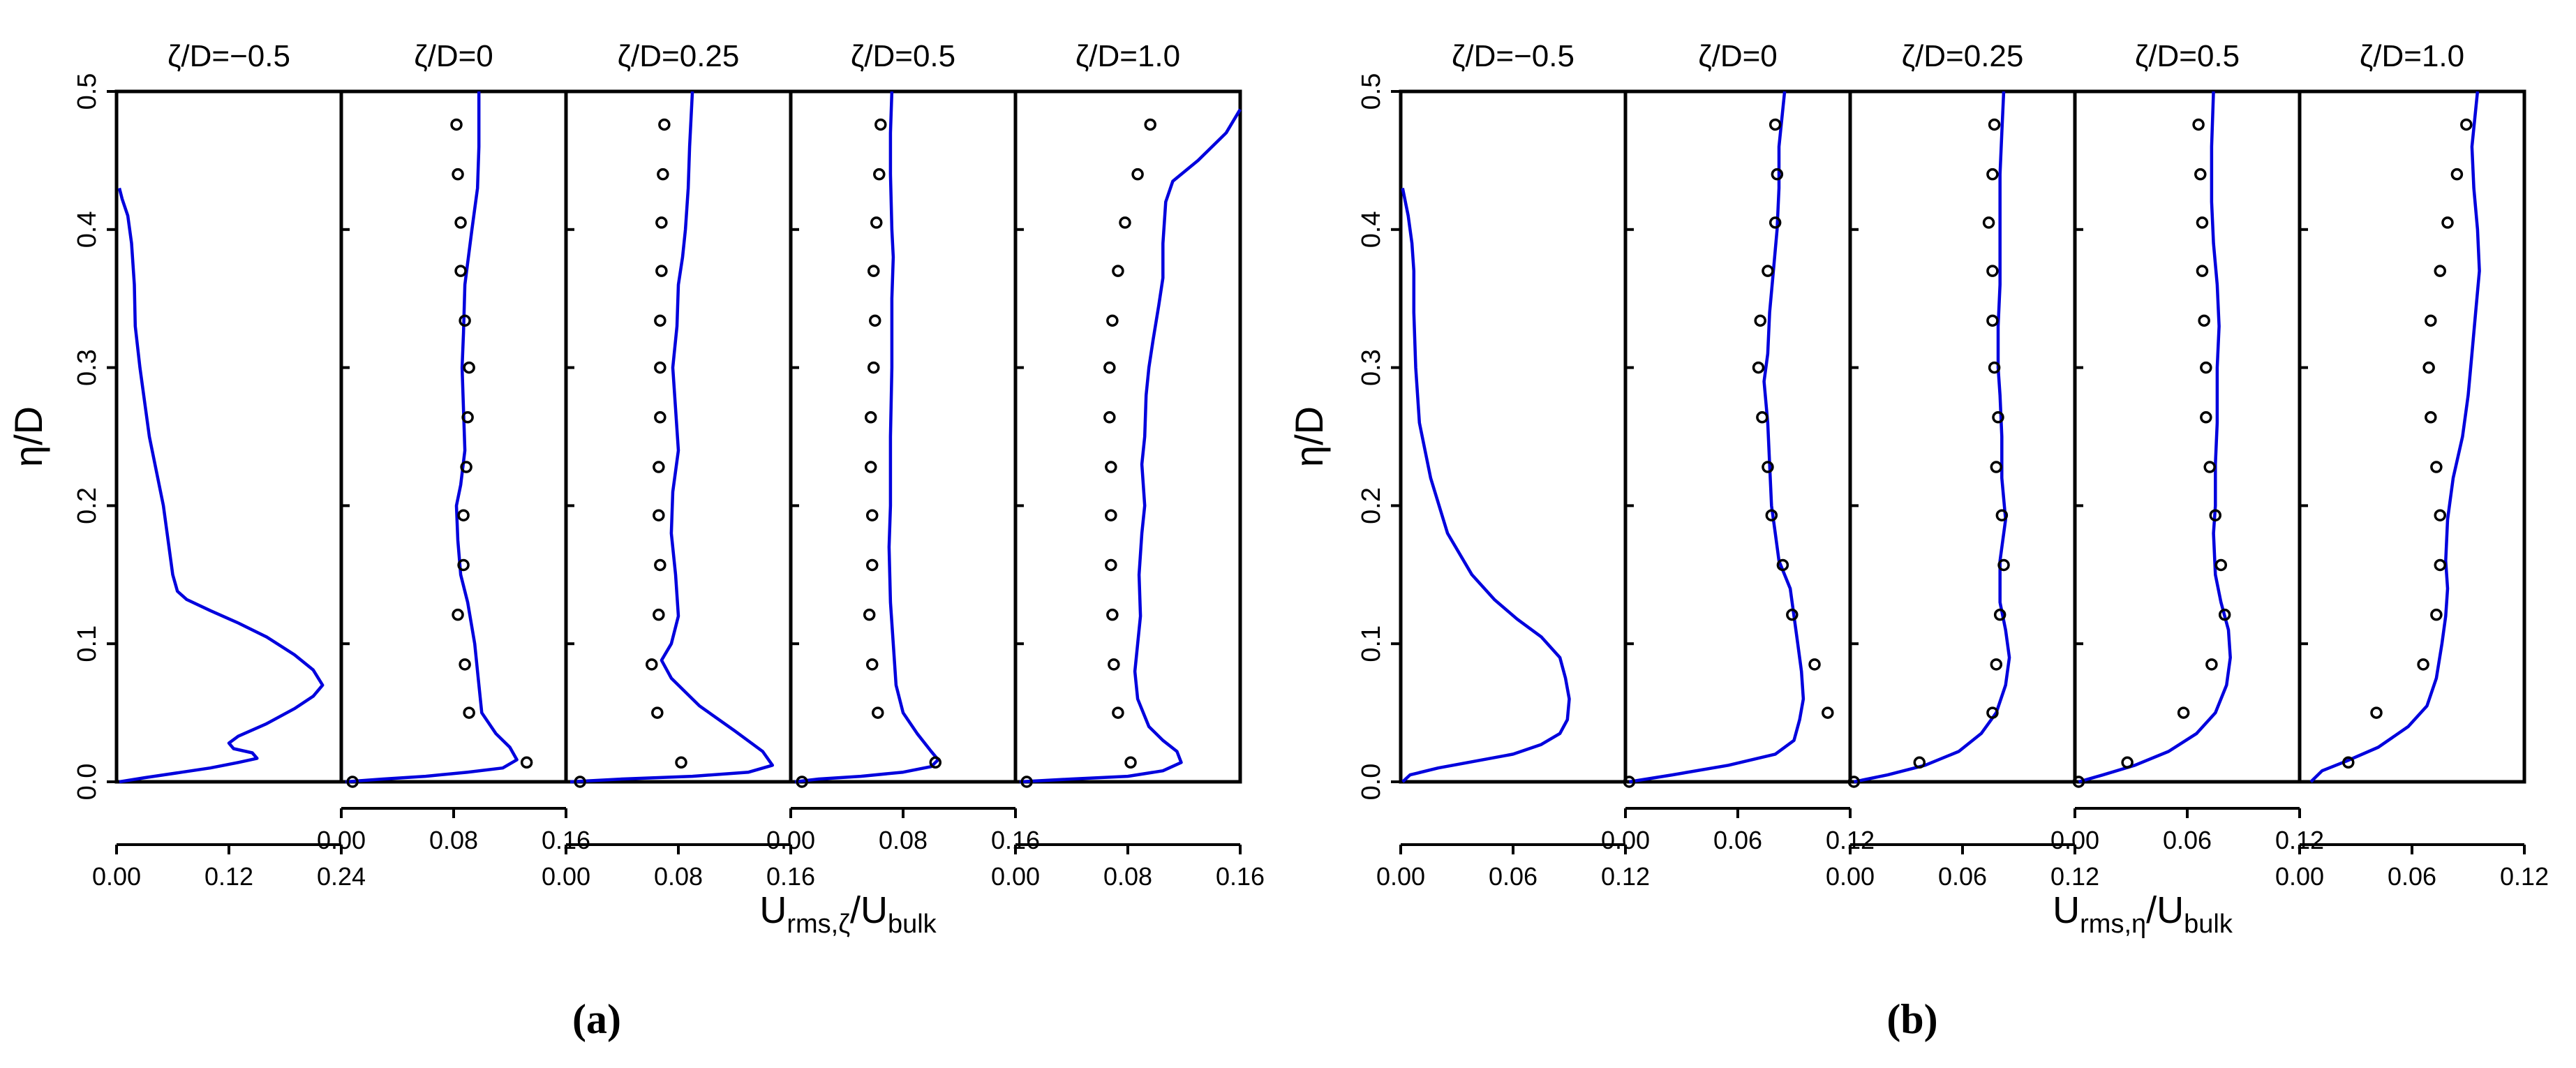  What do you see at coordinates (1371, 91) in the screenshot?
I see `y-tick-label: 0.5` at bounding box center [1371, 91].